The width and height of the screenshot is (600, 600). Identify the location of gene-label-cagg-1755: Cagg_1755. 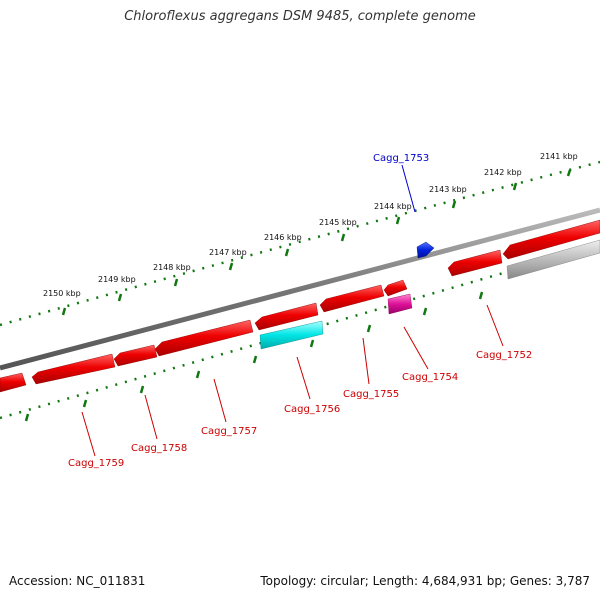
(371, 394).